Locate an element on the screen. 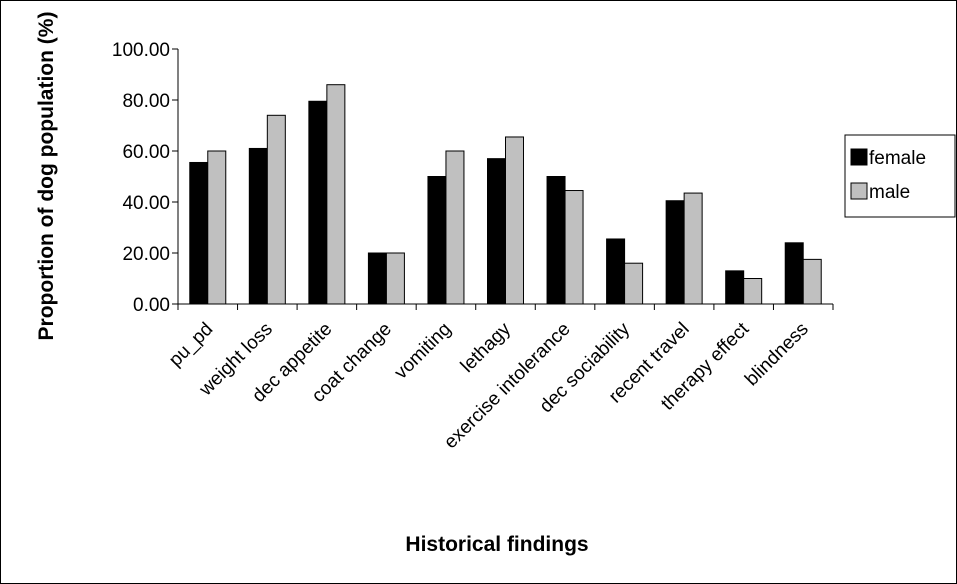 Image resolution: width=957 pixels, height=584 pixels. y-axis-title: Proportion of dog population (%) is located at coordinates (46, 176).